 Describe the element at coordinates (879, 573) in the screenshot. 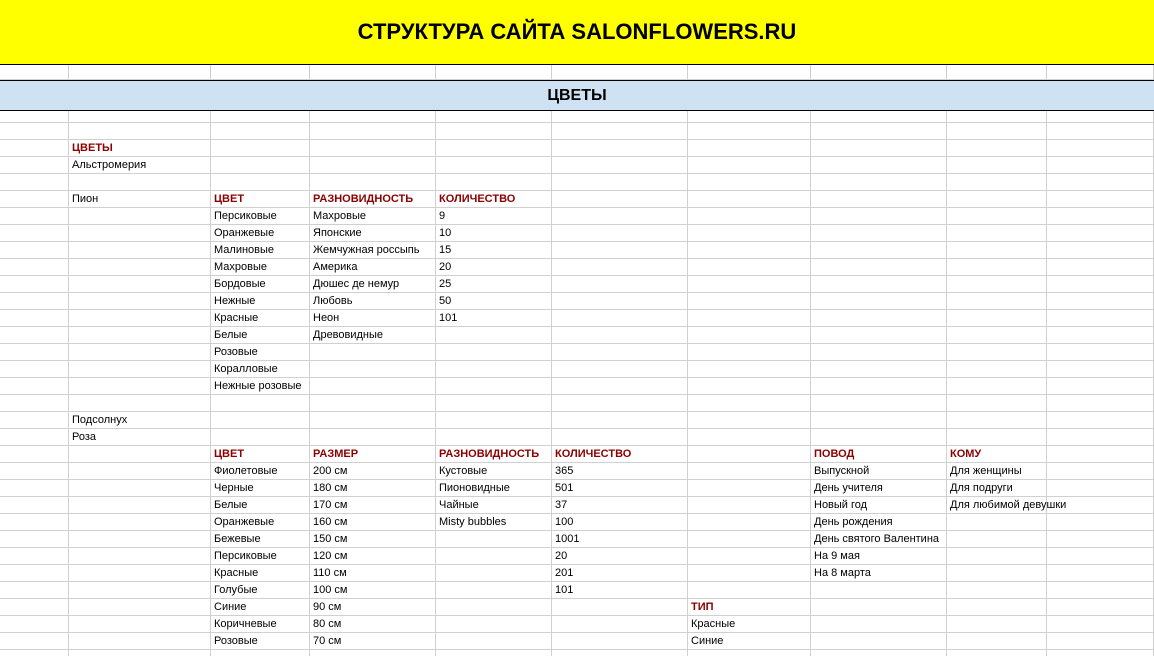

I see `cell-text: На 8 марта` at that location.